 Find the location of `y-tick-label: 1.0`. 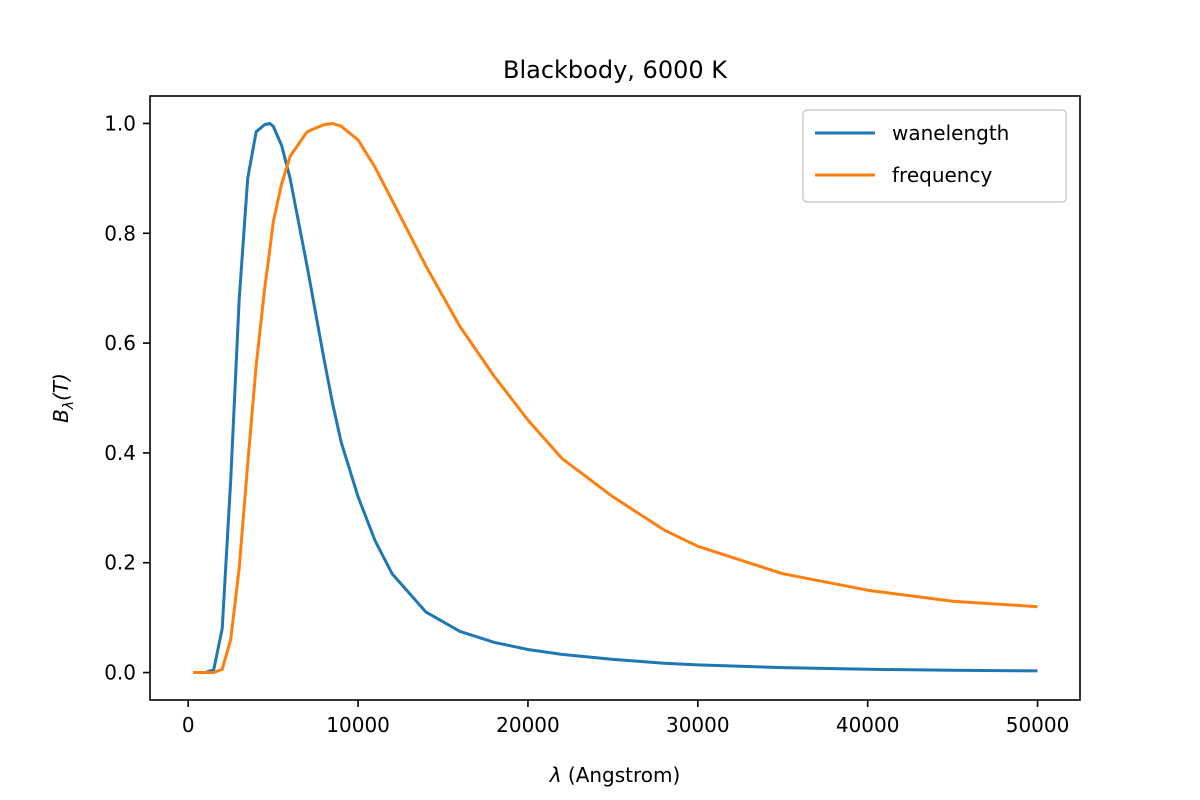

y-tick-label: 1.0 is located at coordinates (120, 123).